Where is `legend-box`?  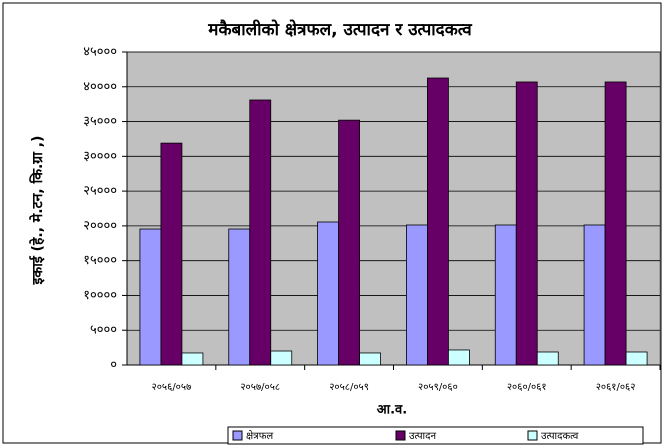 legend-box is located at coordinates (435, 435).